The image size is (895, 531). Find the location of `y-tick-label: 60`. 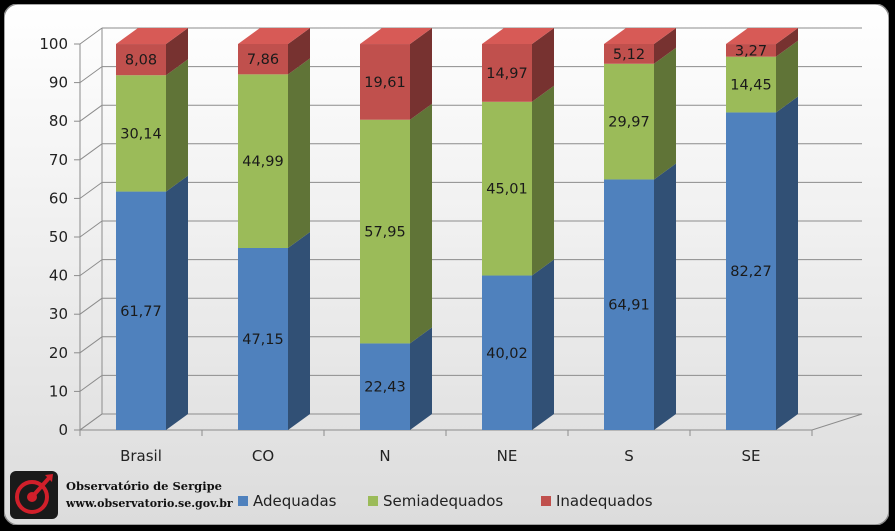

y-tick-label: 60 is located at coordinates (58, 198).